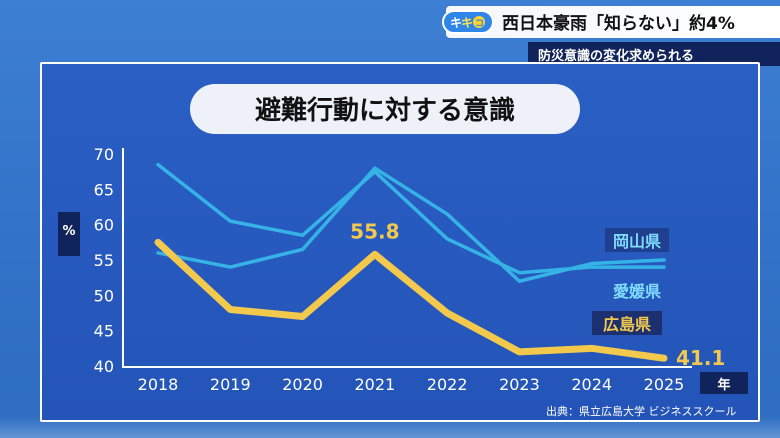 This screenshot has width=780, height=438. Describe the element at coordinates (519, 384) in the screenshot. I see `x-tick-label: 2023` at that location.